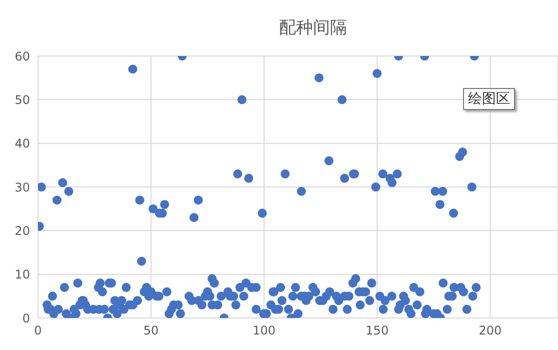 This screenshot has width=558, height=350. What do you see at coordinates (377, 331) in the screenshot?
I see `x-tick-label: 150` at bounding box center [377, 331].